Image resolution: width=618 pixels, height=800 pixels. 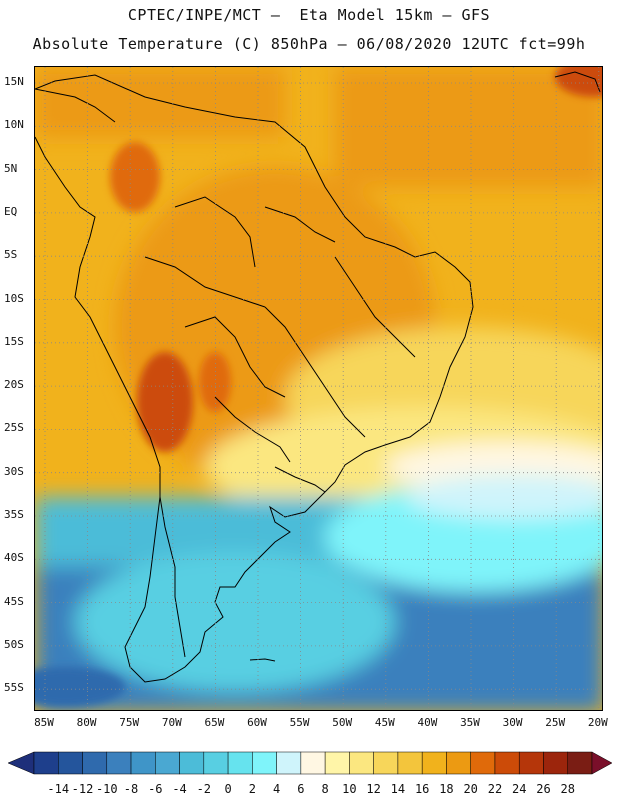 I want to click on colorbar-label: 22, so click(x=495, y=789).